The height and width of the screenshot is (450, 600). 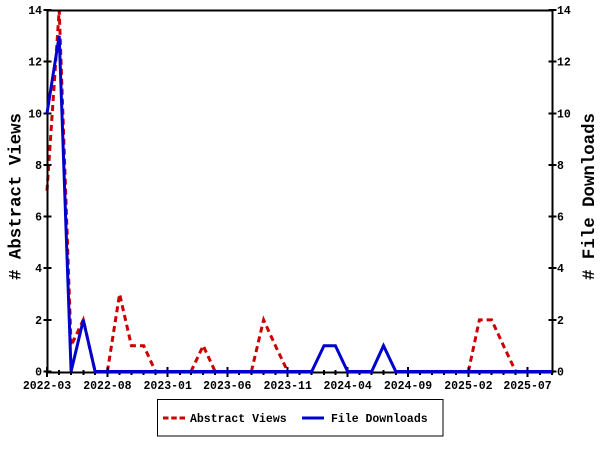 I want to click on svg-text: Abstract Views, so click(x=238, y=419).